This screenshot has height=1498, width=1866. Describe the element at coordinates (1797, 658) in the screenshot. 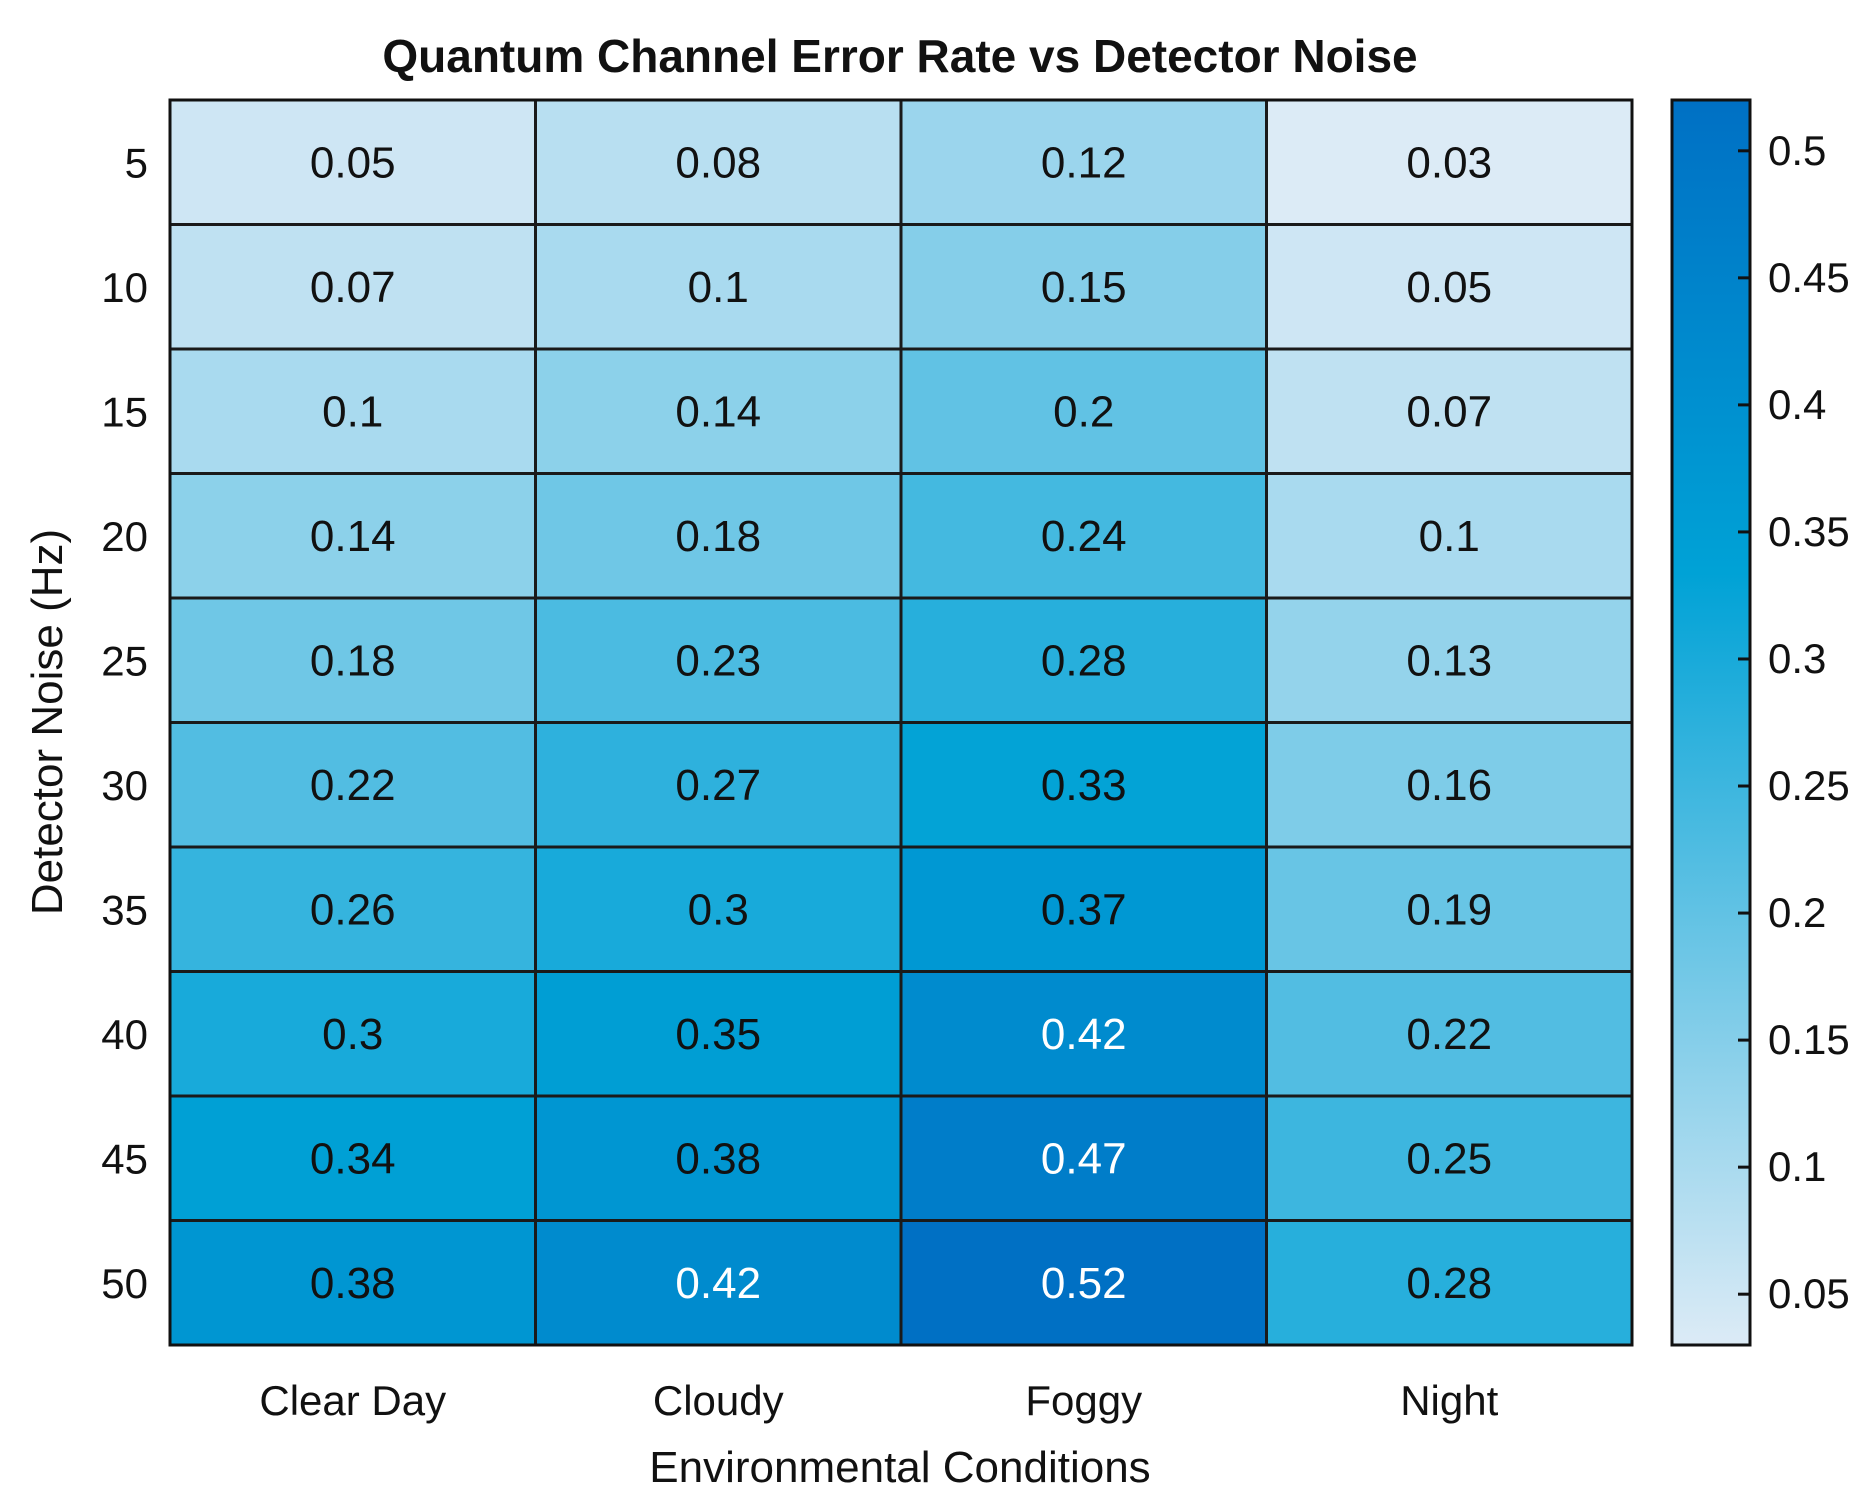

I see `colorbar-tick-label: 0.3` at that location.